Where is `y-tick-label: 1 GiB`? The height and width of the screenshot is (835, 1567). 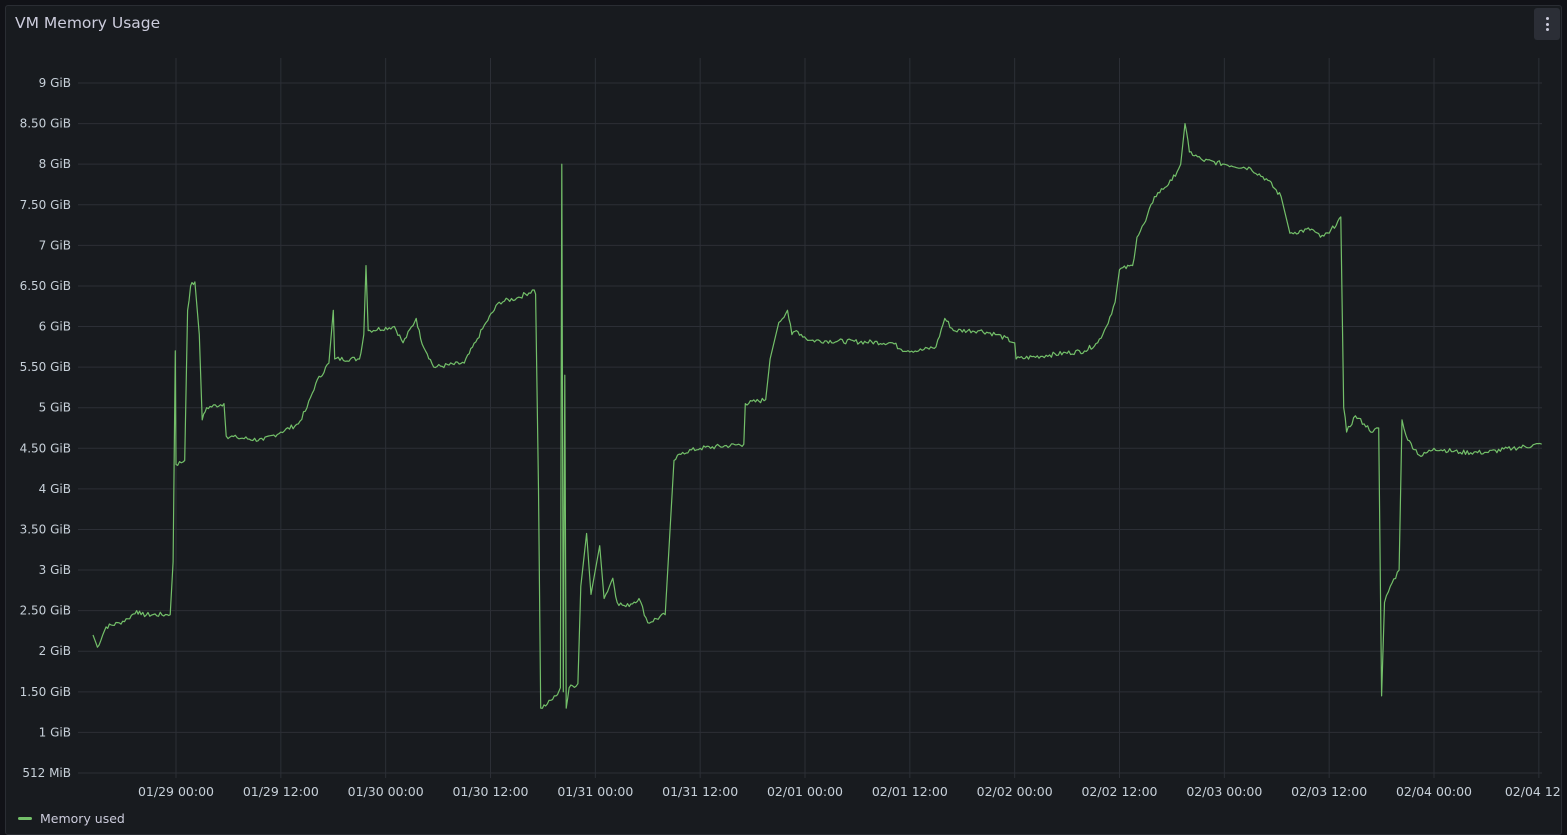 y-tick-label: 1 GiB is located at coordinates (55, 732).